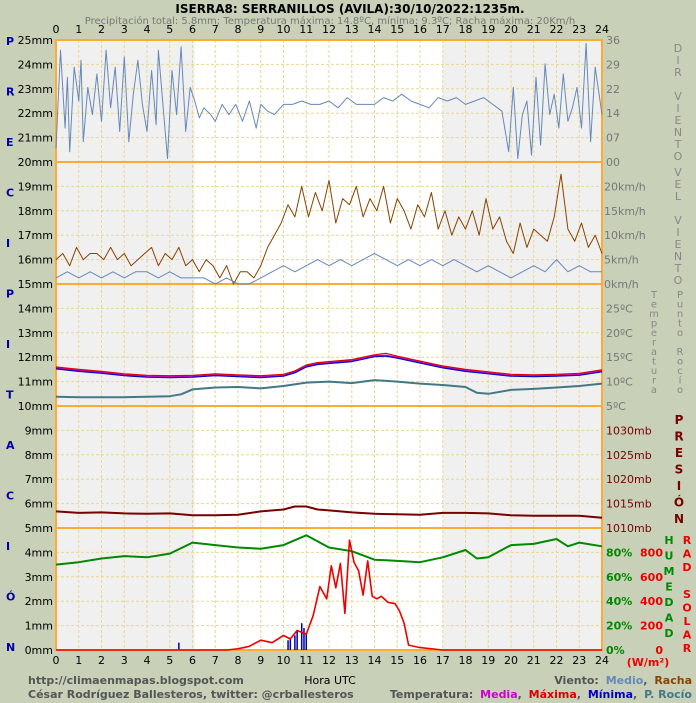  Describe the element at coordinates (613, 113) in the screenshot. I see `dir-tick-label: 14` at that location.